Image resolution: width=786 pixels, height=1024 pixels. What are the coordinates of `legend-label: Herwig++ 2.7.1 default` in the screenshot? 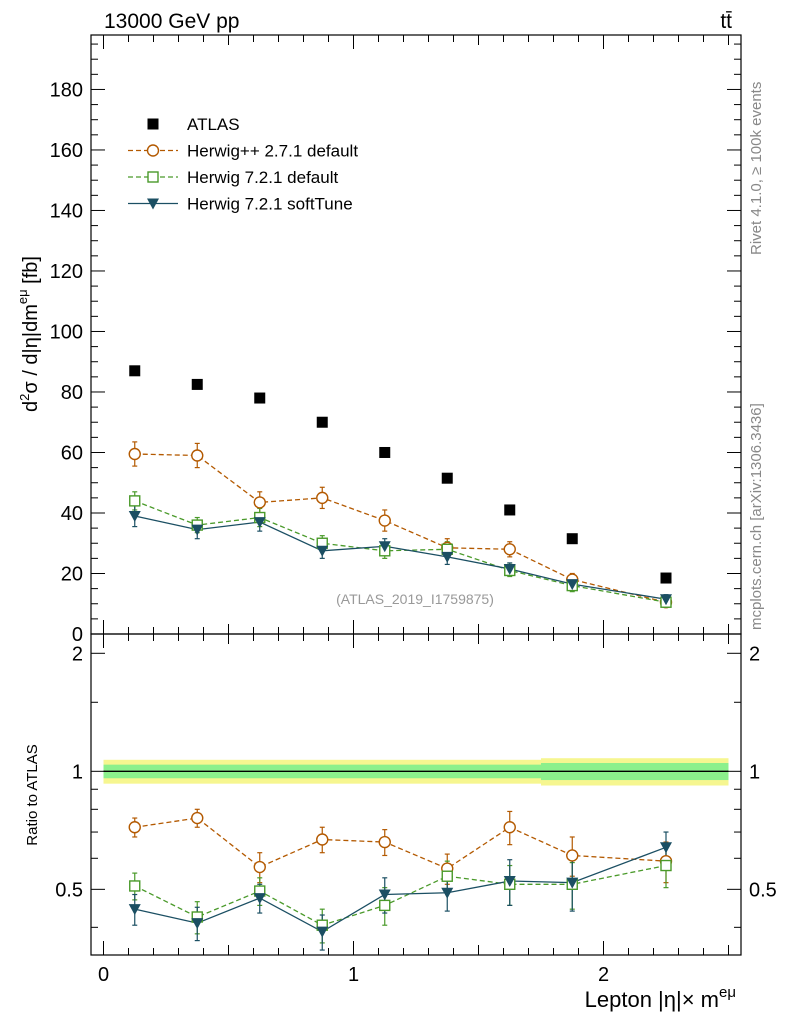 It's located at (272, 151).